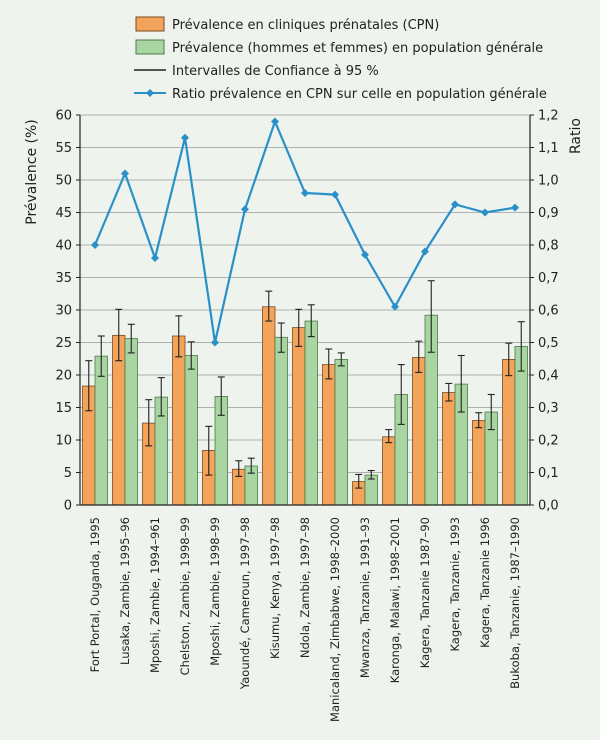  I want to click on legend-swatch-population, so click(150, 47).